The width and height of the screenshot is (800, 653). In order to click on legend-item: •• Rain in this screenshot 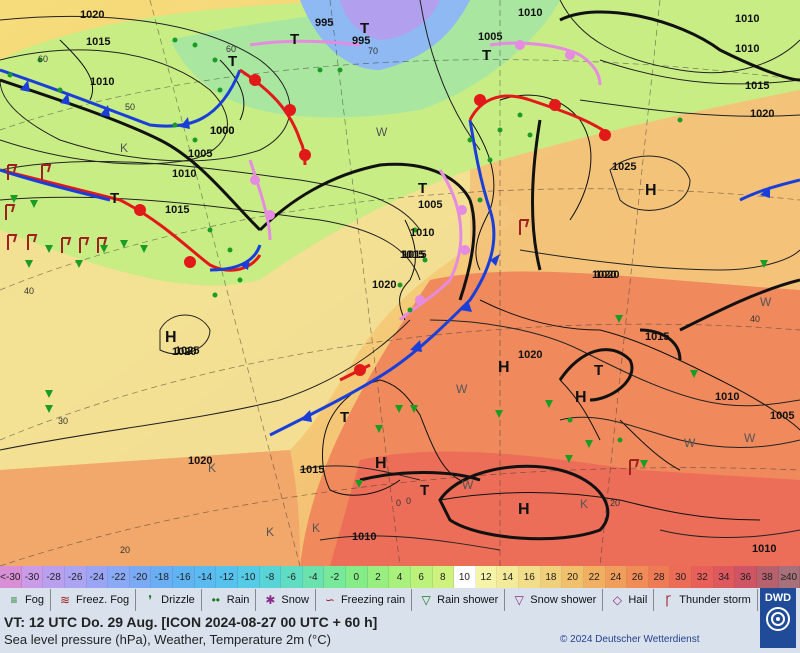, I will do `click(229, 600)`.